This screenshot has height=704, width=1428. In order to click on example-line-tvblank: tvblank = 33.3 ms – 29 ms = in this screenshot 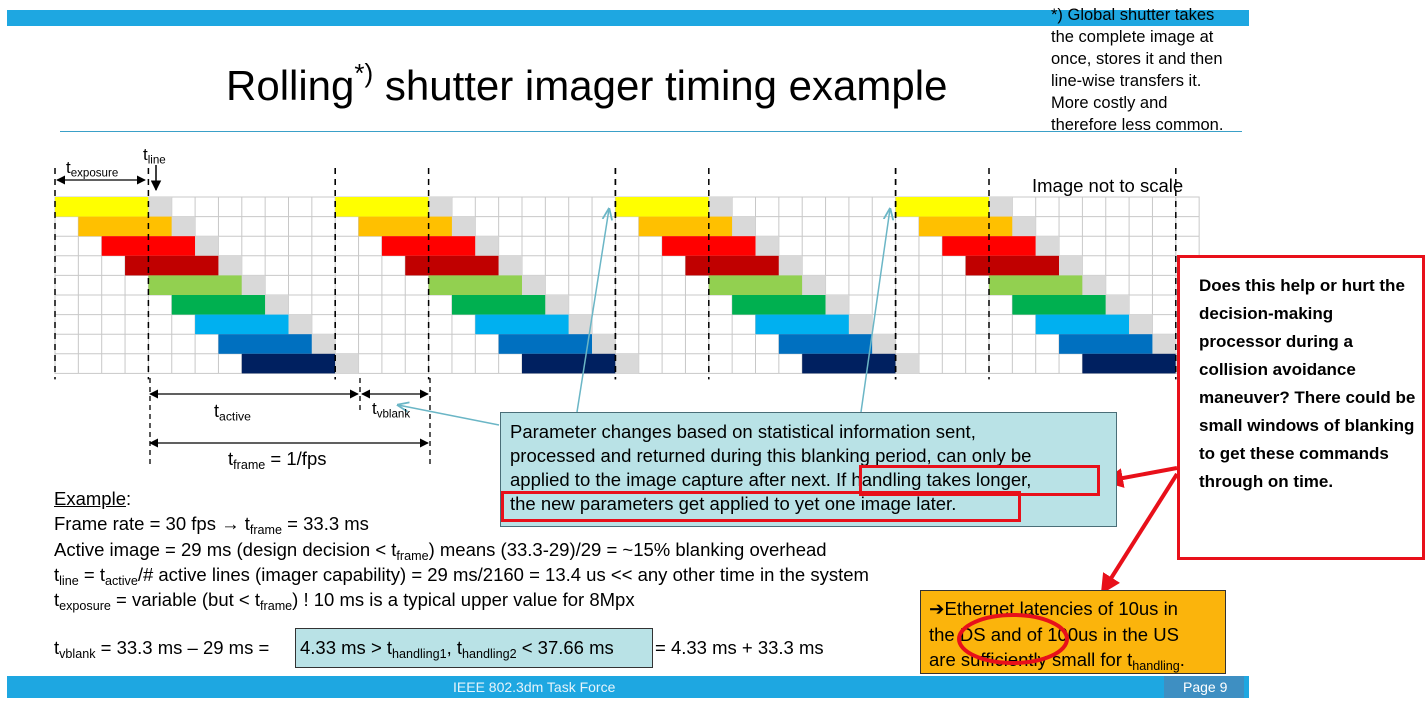, I will do `click(162, 649)`.